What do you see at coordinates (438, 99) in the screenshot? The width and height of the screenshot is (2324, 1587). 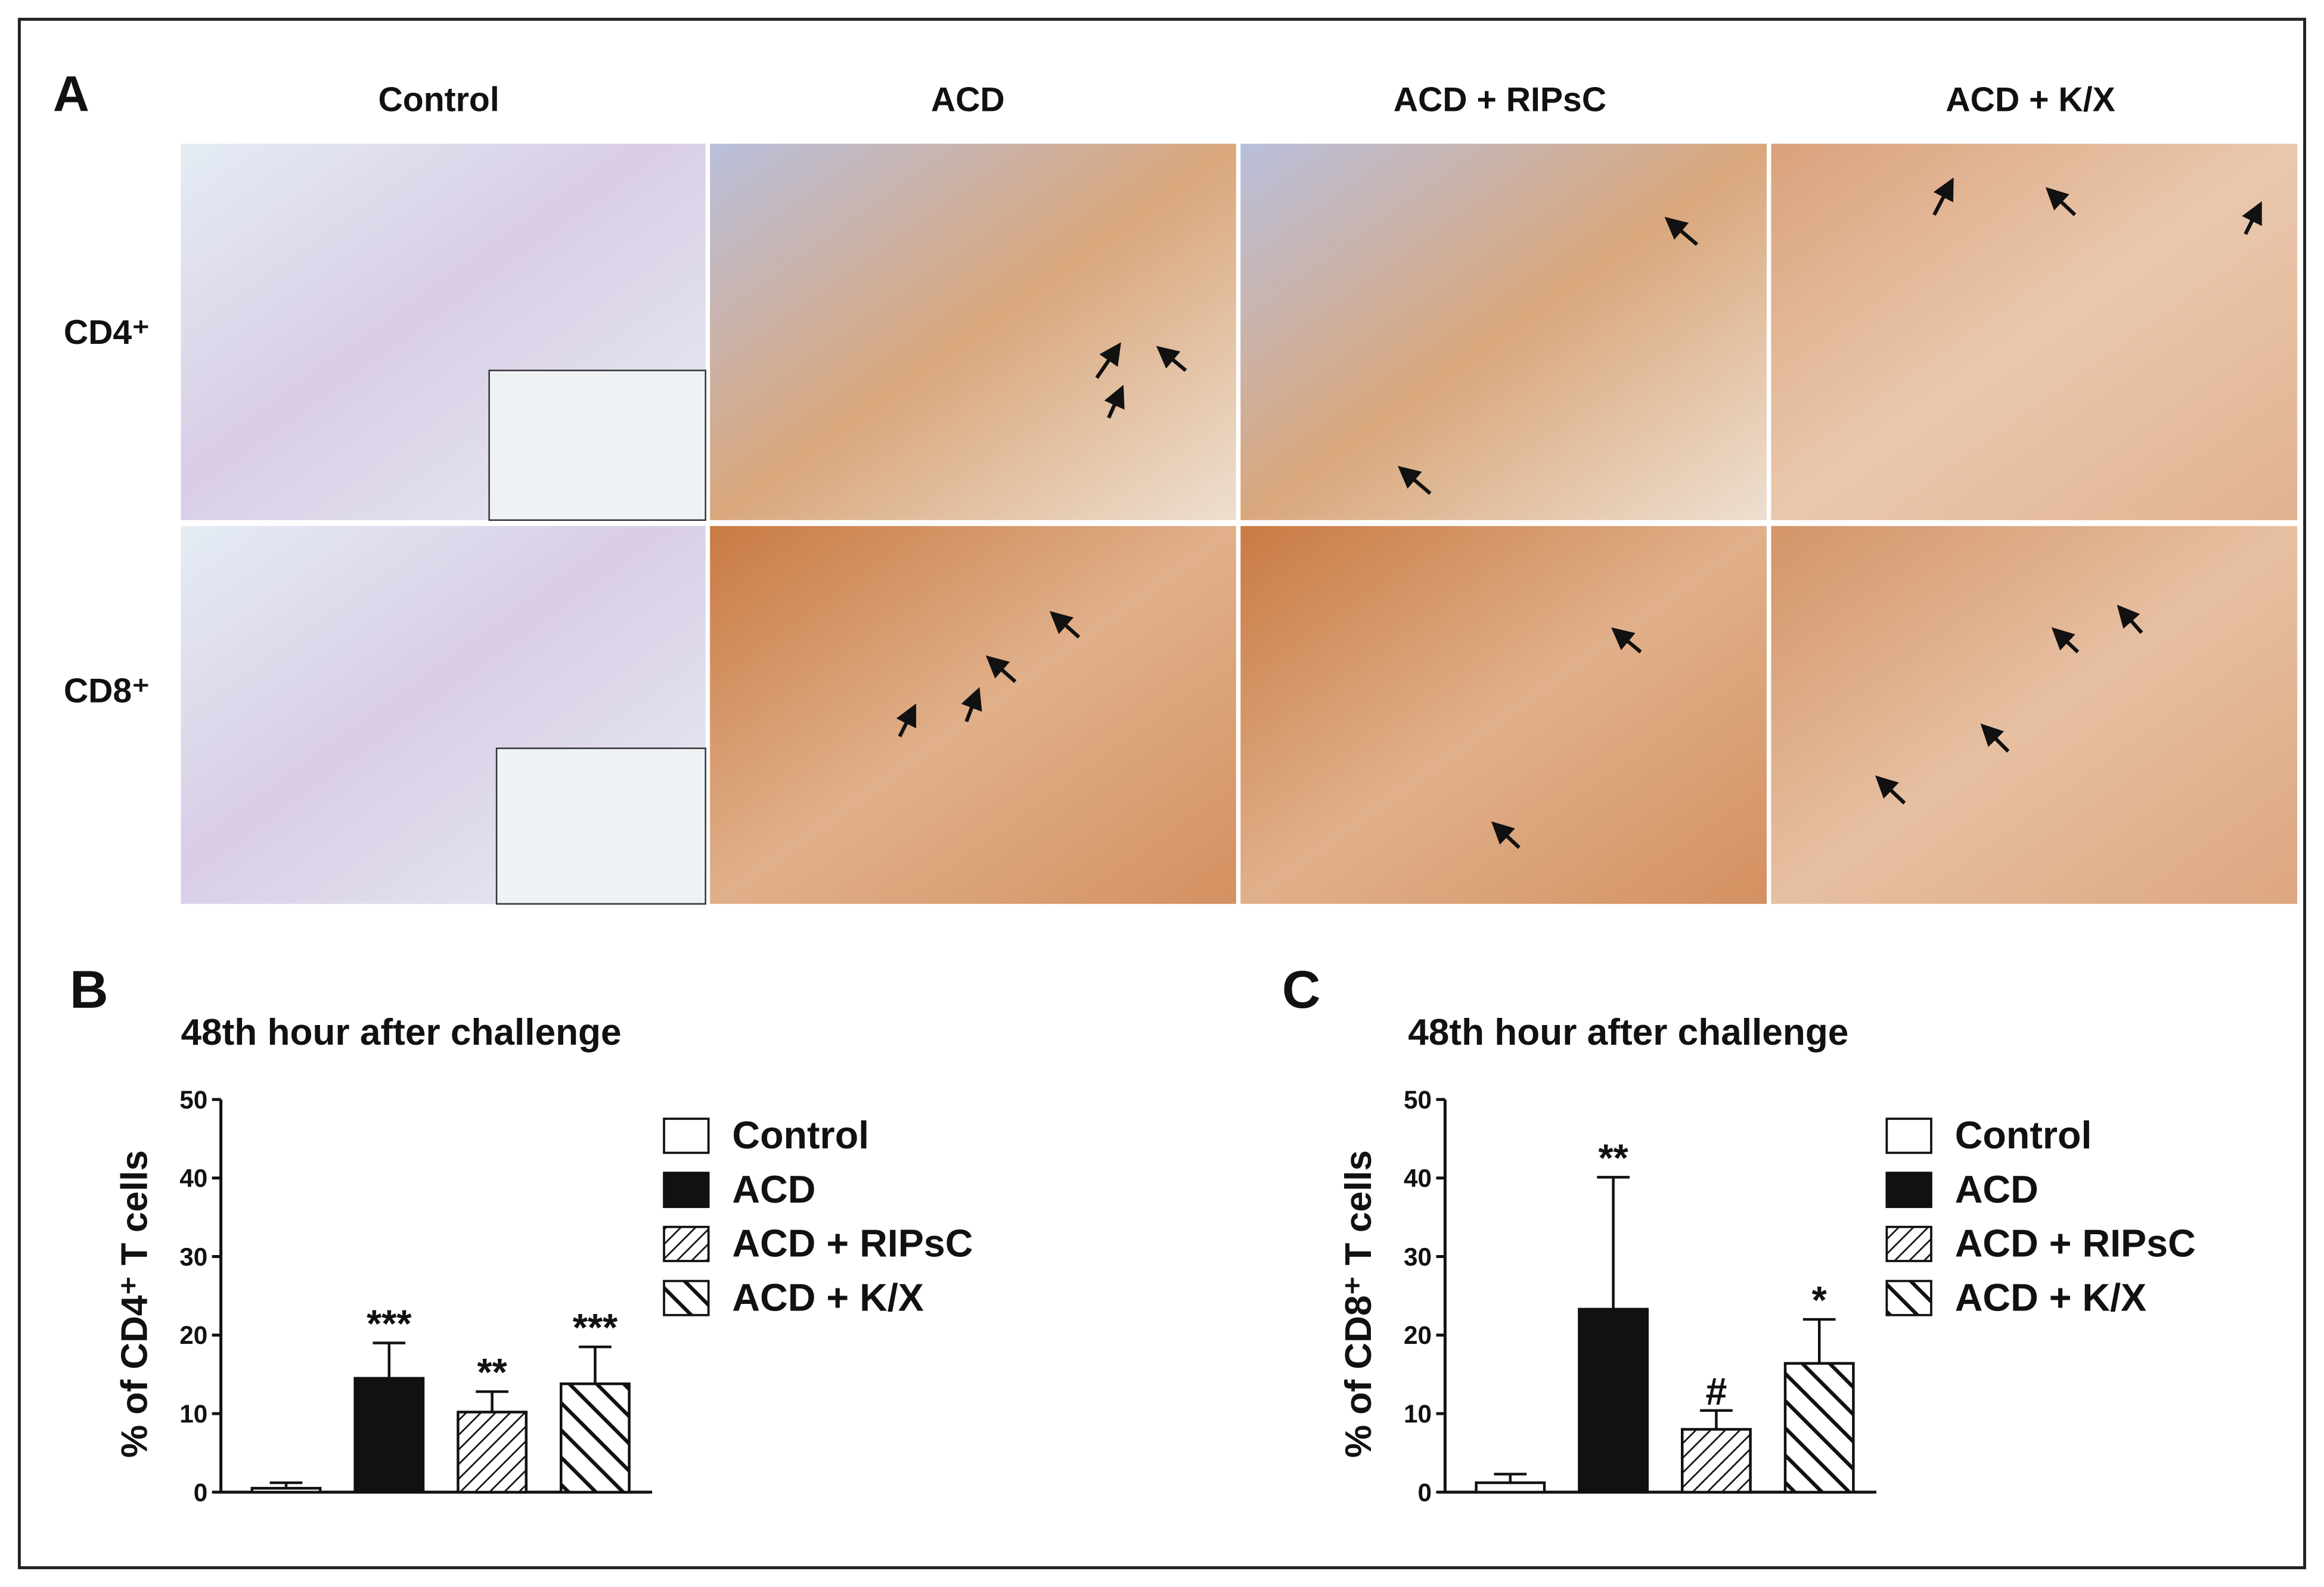 I see `column-header: Control` at bounding box center [438, 99].